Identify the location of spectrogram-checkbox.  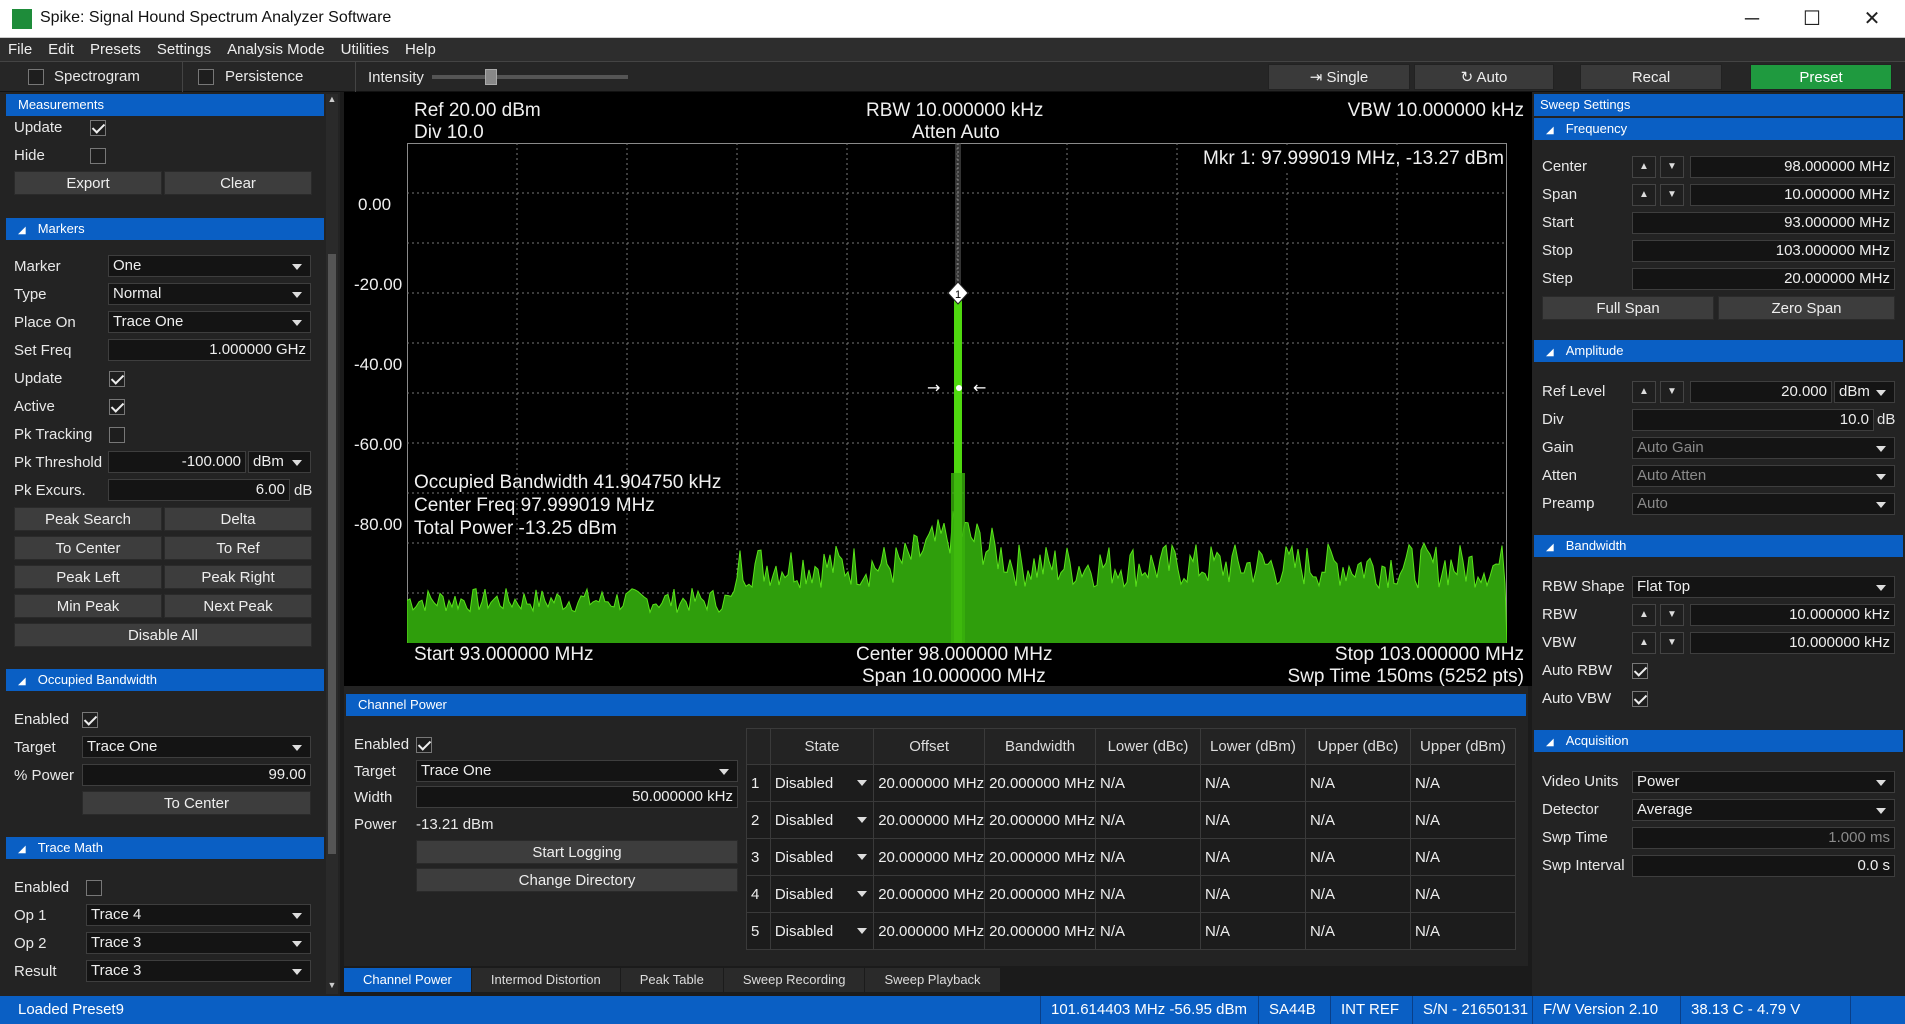
(36, 77).